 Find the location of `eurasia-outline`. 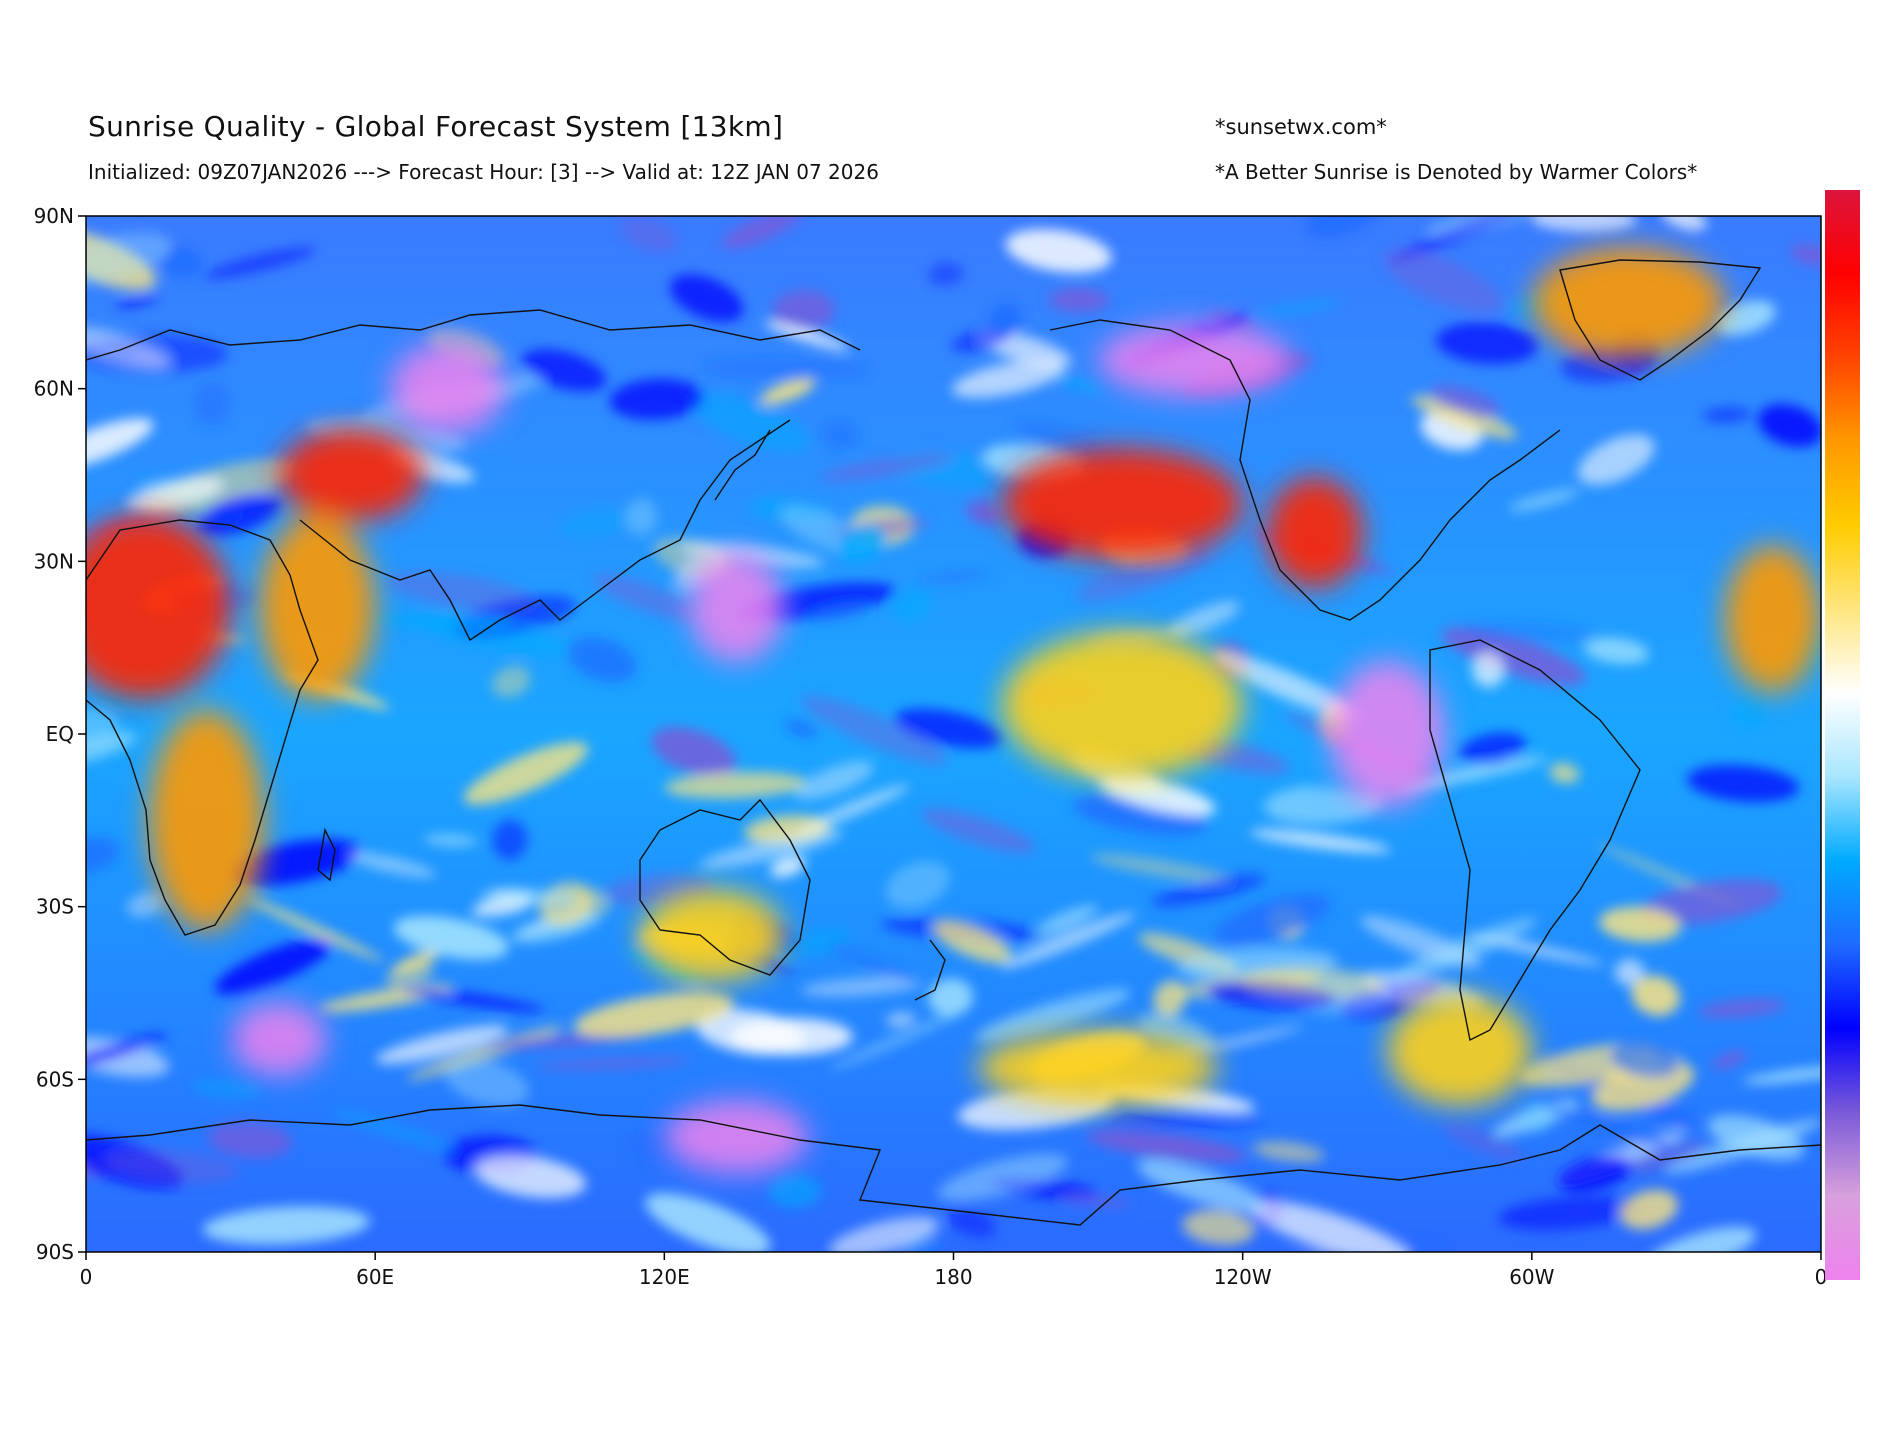

eurasia-outline is located at coordinates (473, 335).